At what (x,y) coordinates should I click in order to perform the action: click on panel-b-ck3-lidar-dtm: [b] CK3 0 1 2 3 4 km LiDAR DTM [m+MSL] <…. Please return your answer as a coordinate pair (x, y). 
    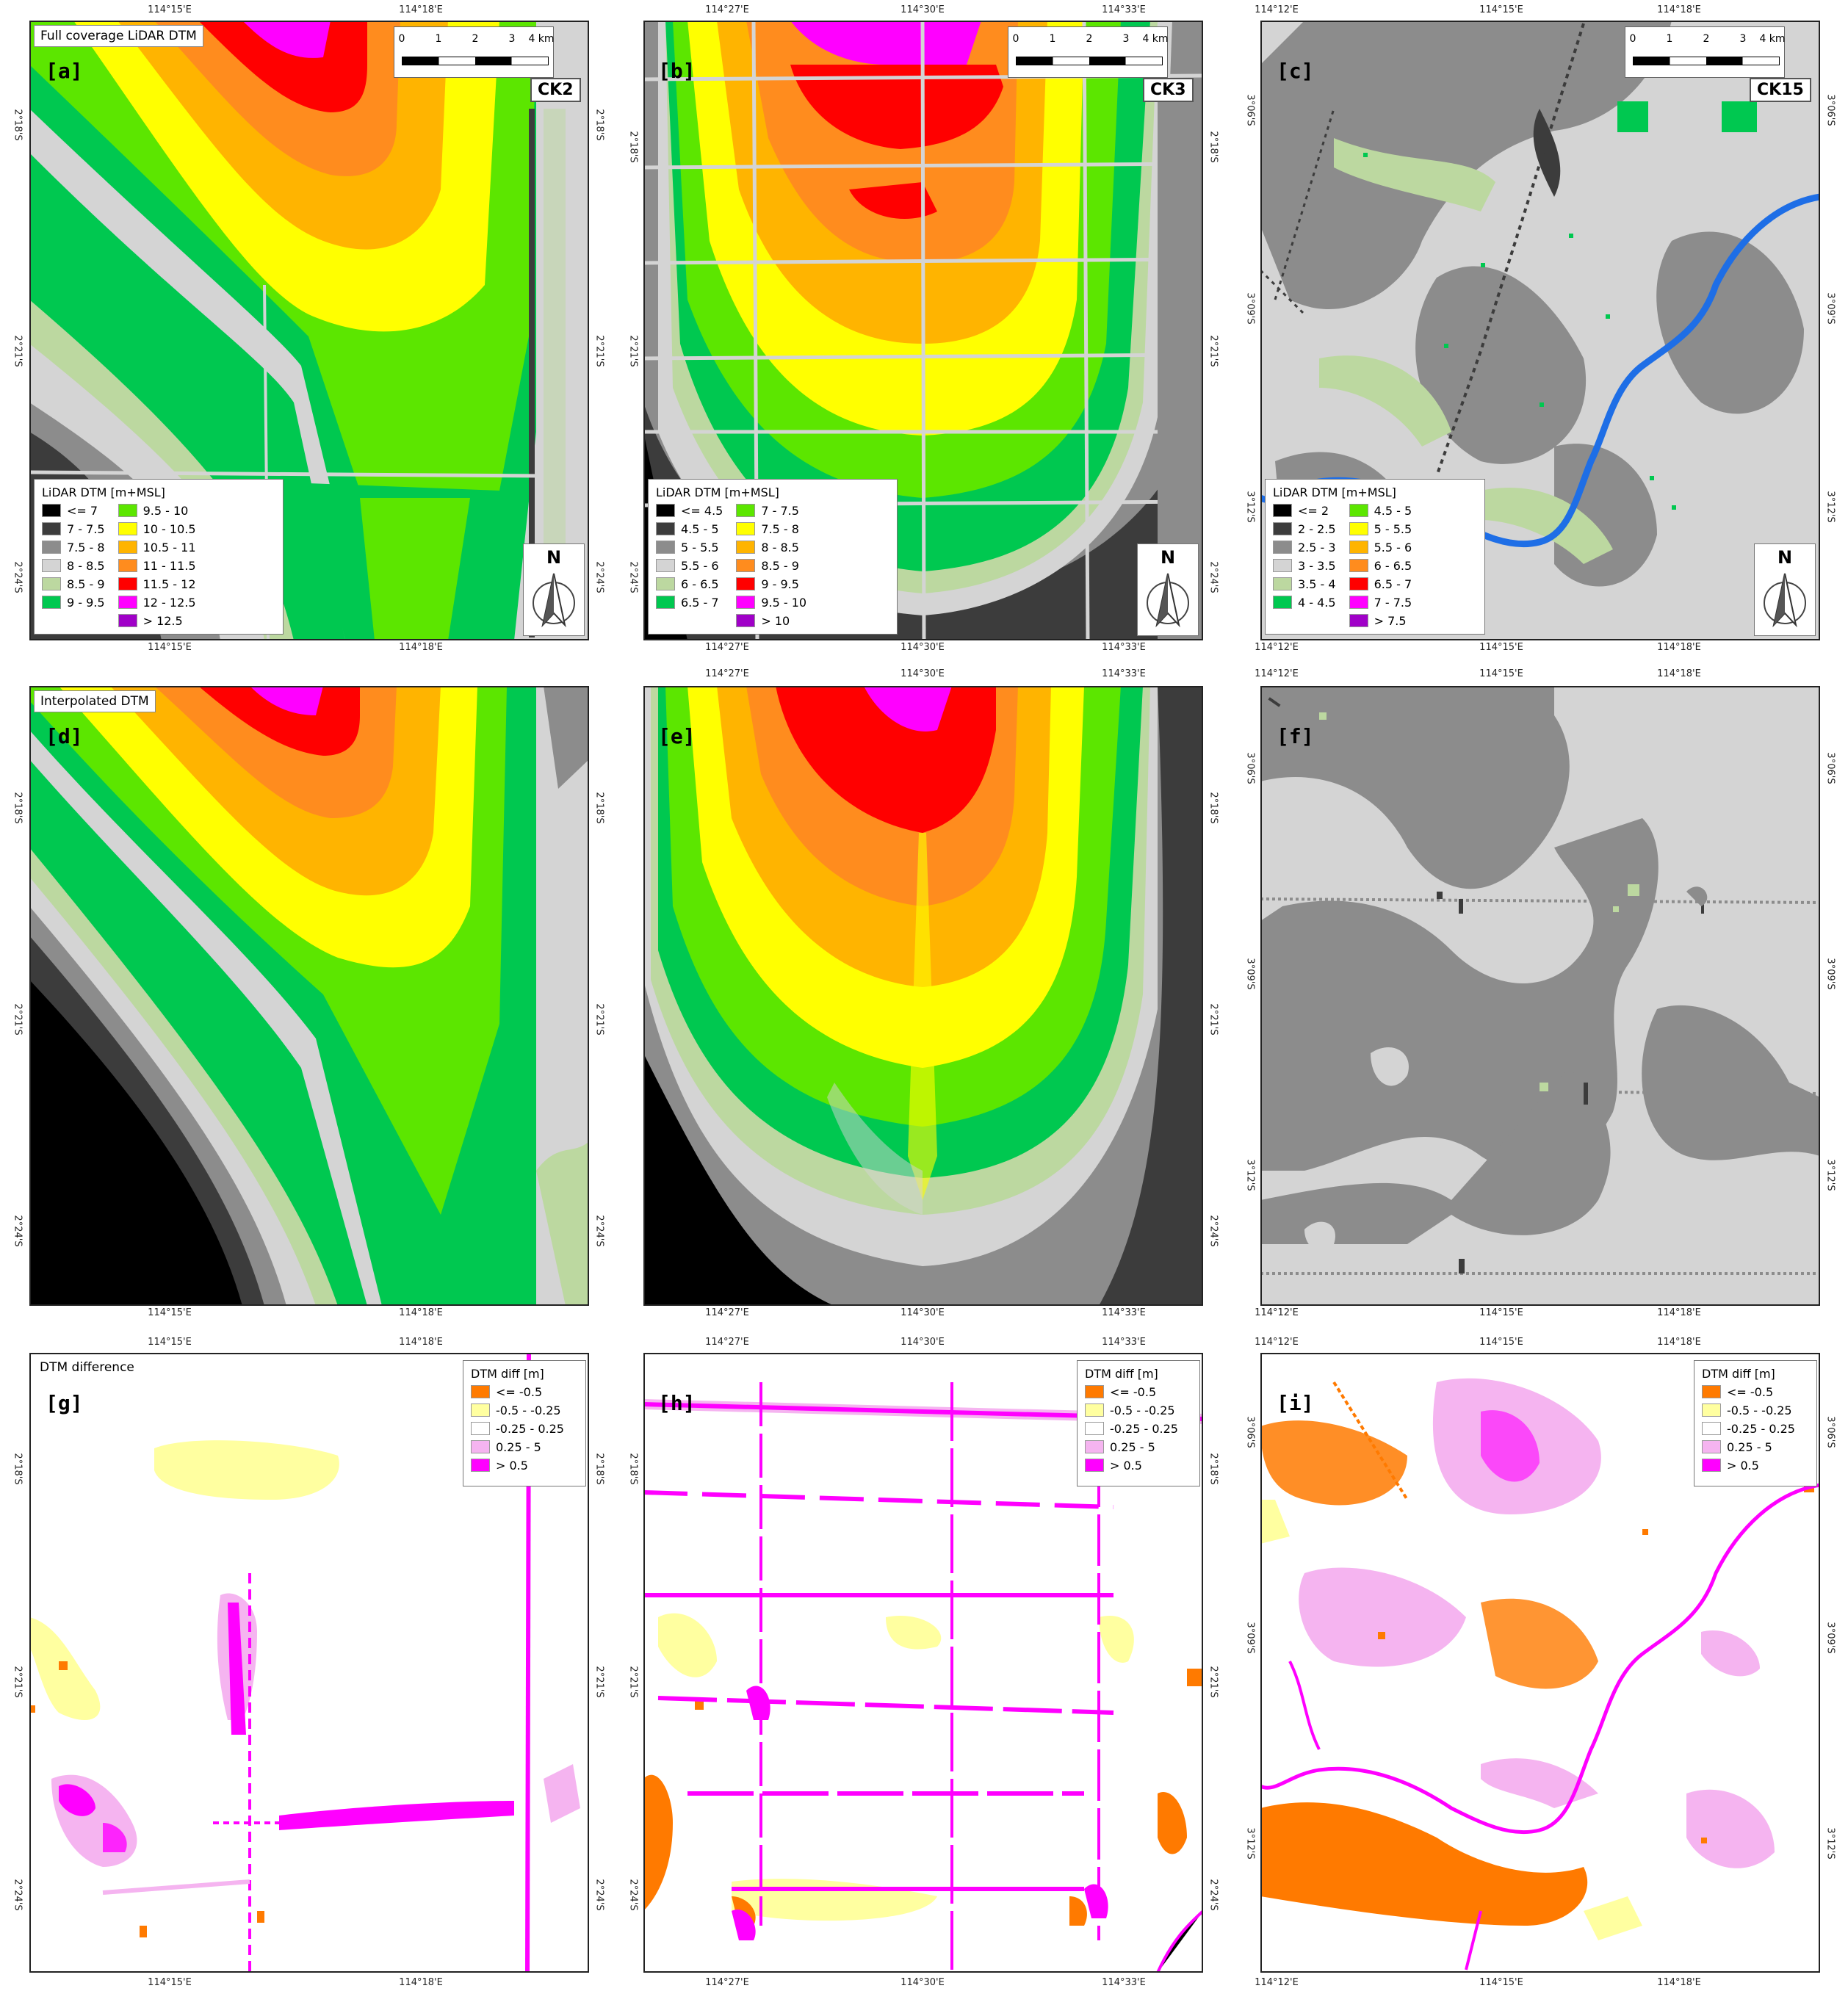
    Looking at the image, I should click on (923, 330).